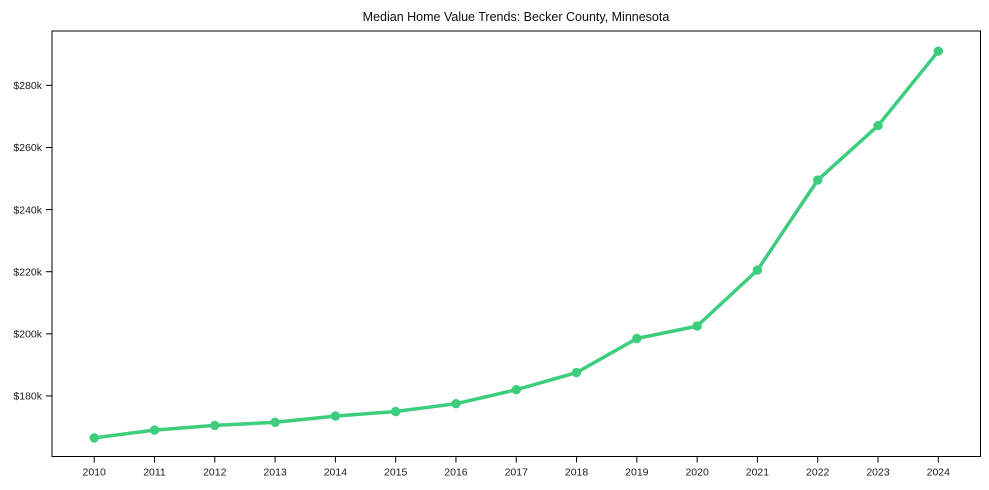 The width and height of the screenshot is (989, 490). I want to click on y-axis-tick-label: $200k, so click(27, 334).